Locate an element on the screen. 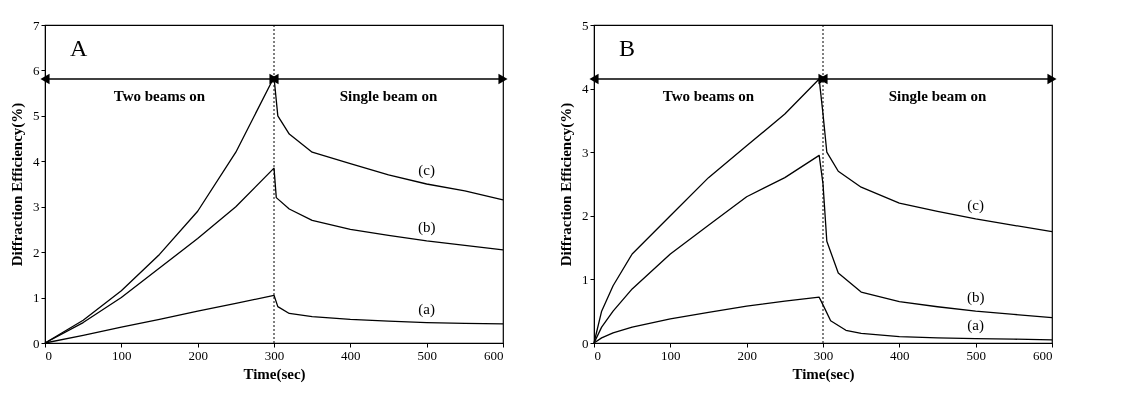 This screenshot has height=409, width=1122. chart-title: B is located at coordinates (627, 48).